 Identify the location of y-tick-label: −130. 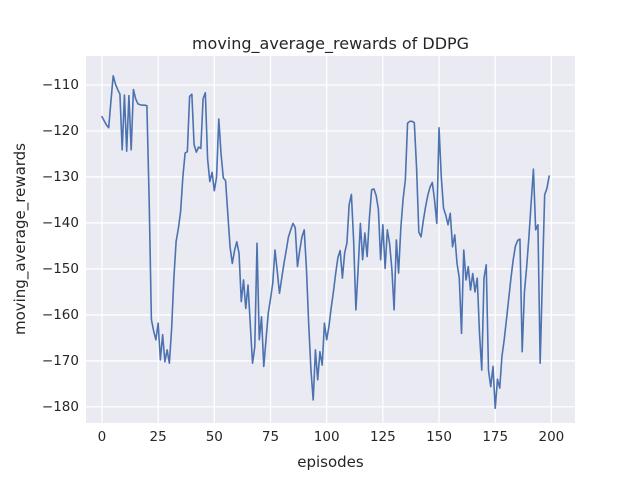
(60, 176).